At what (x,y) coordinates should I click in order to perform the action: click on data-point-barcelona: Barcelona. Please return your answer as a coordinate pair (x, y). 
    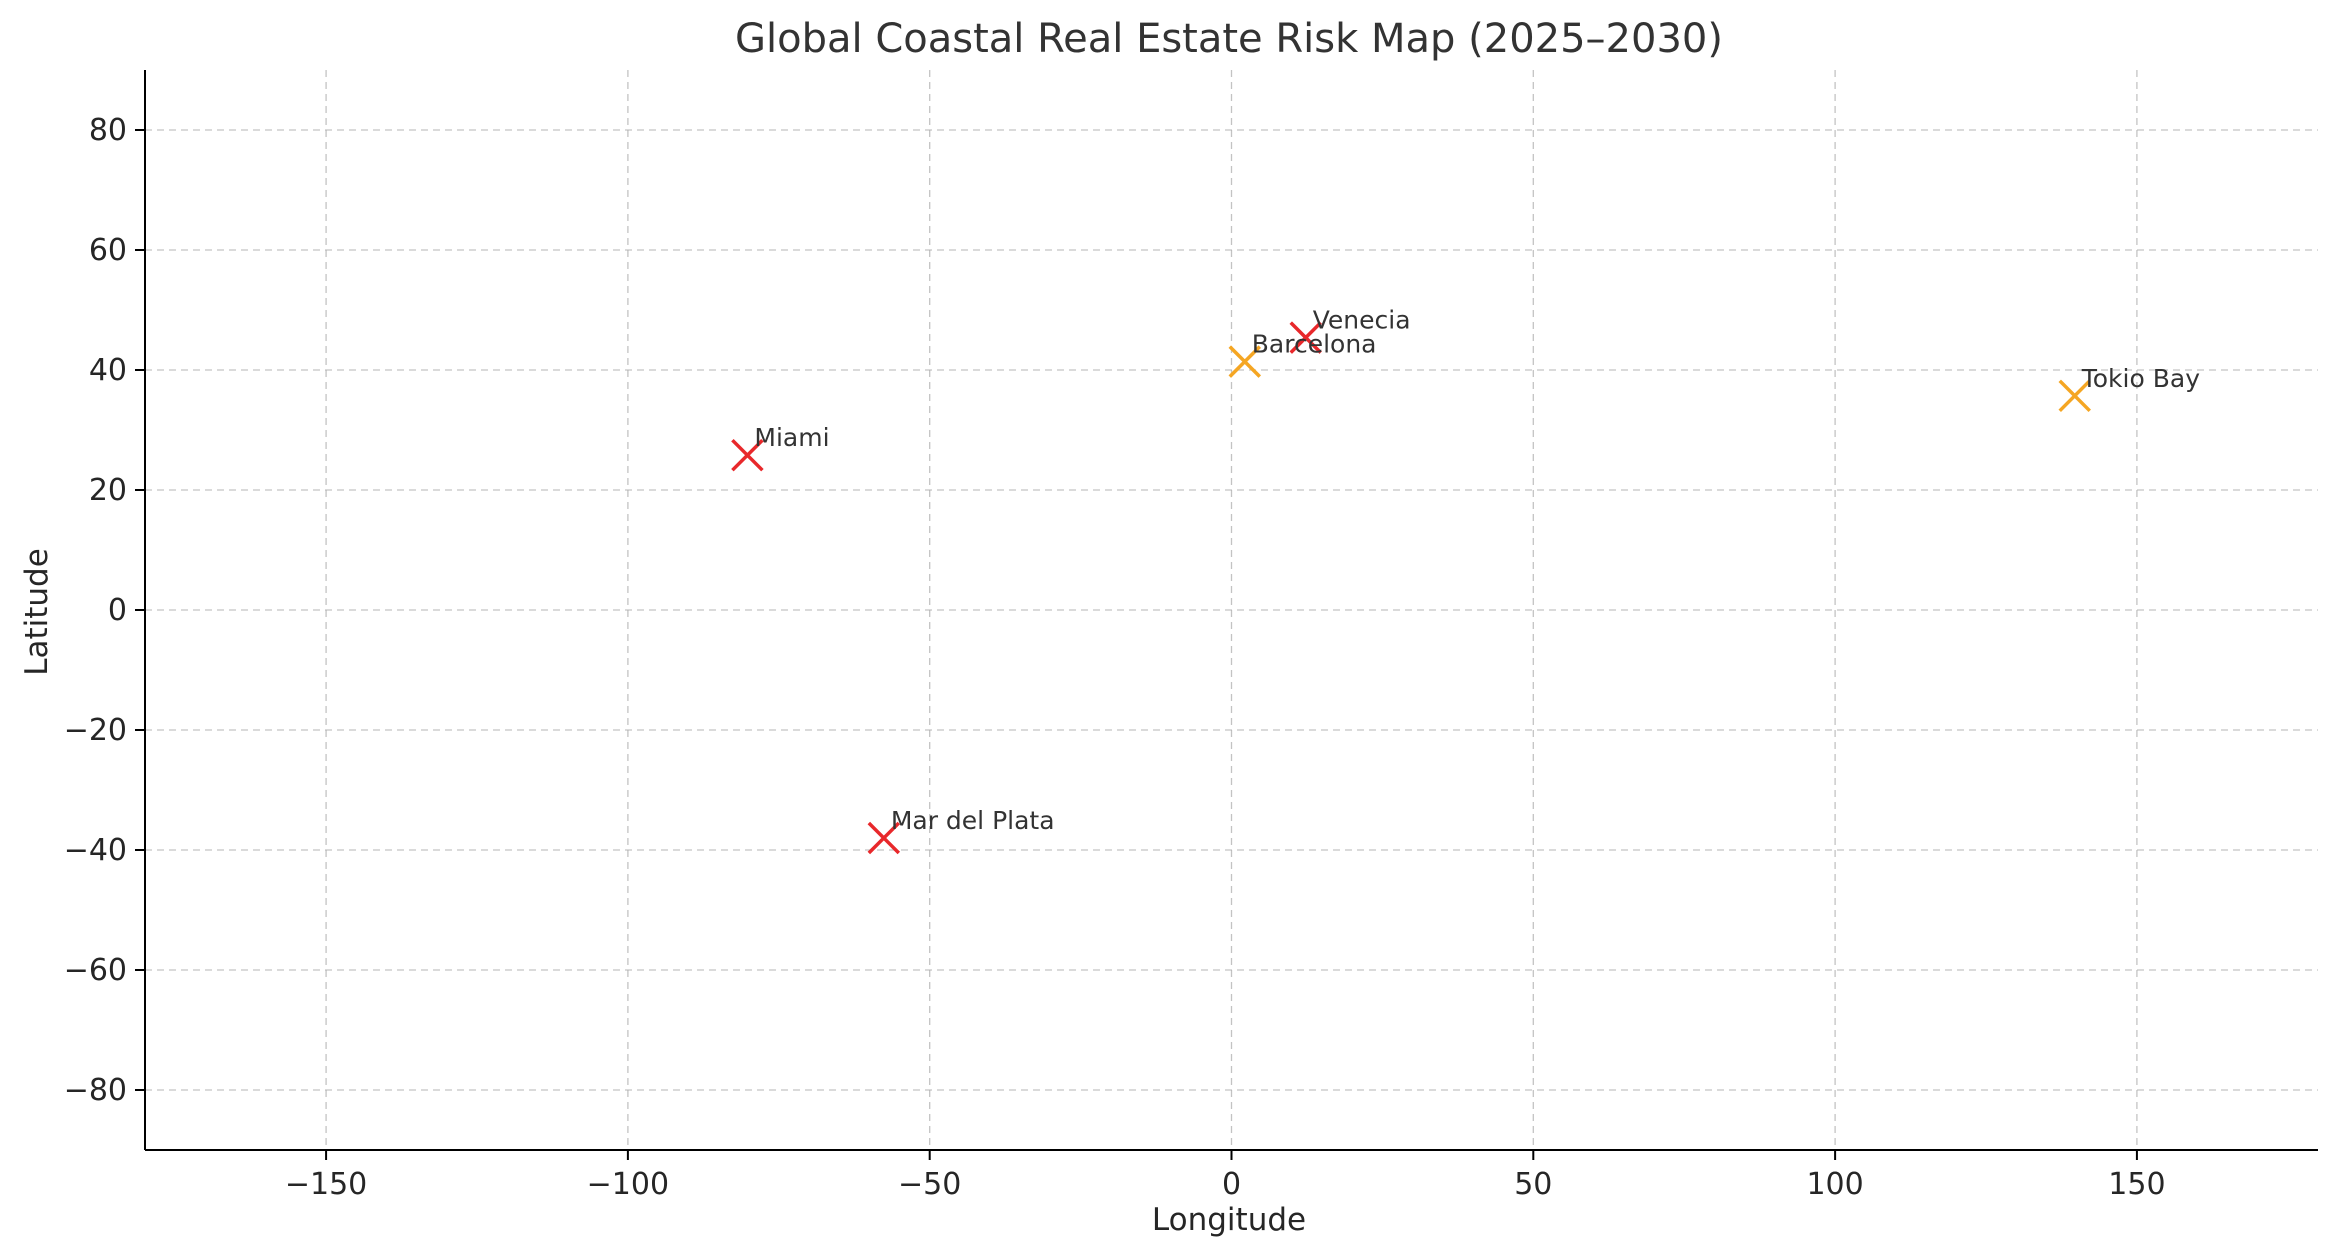
    Looking at the image, I should click on (1302, 354).